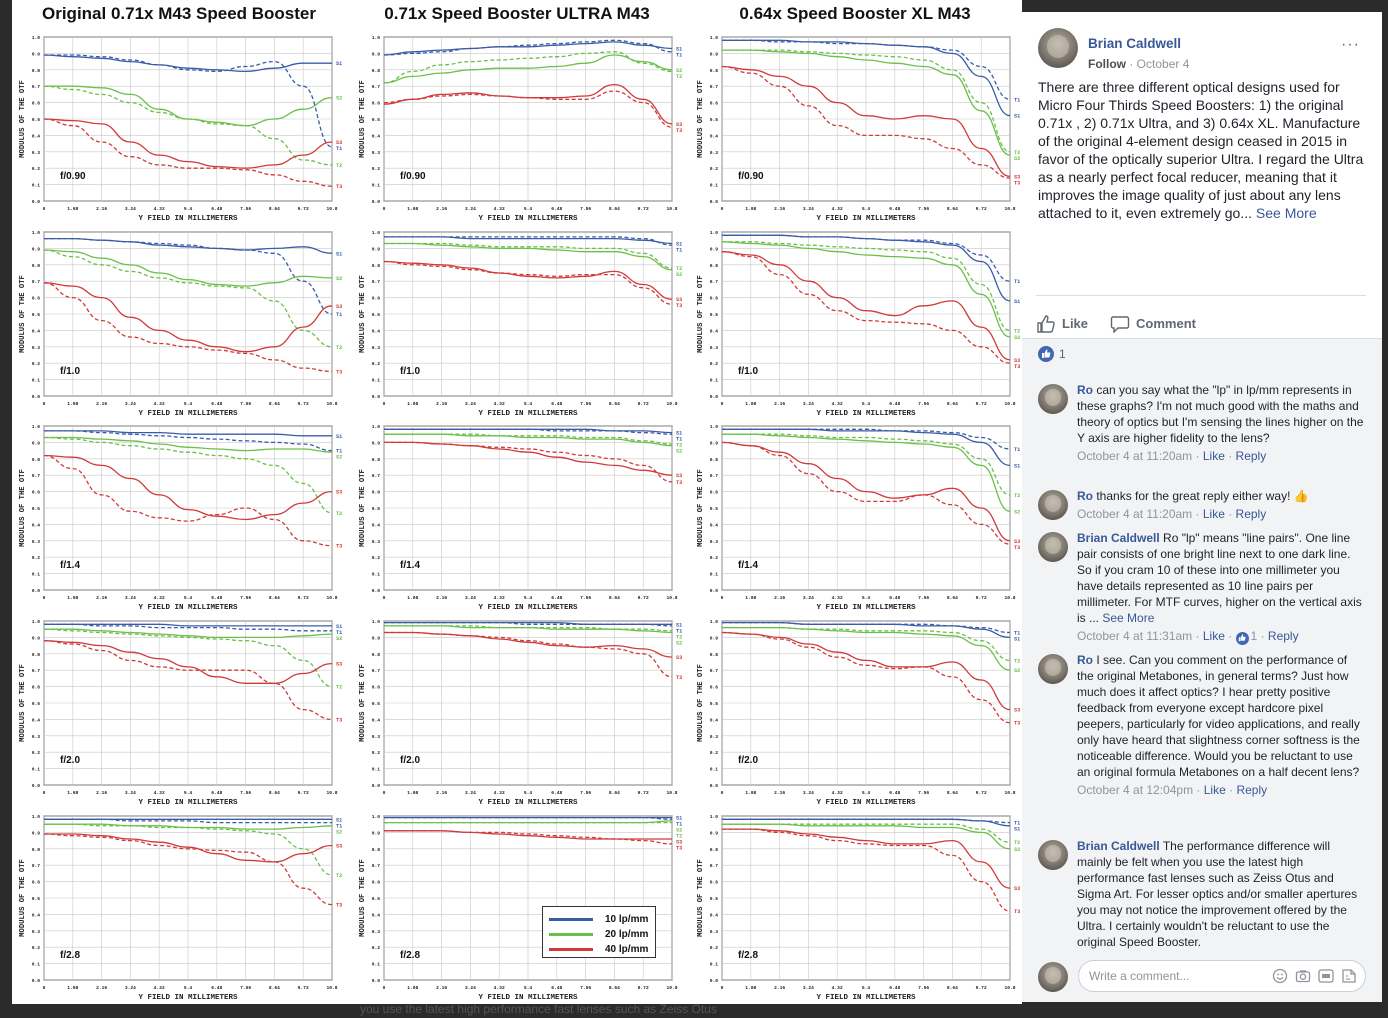  Describe the element at coordinates (1349, 976) in the screenshot. I see `sticker-icon` at that location.